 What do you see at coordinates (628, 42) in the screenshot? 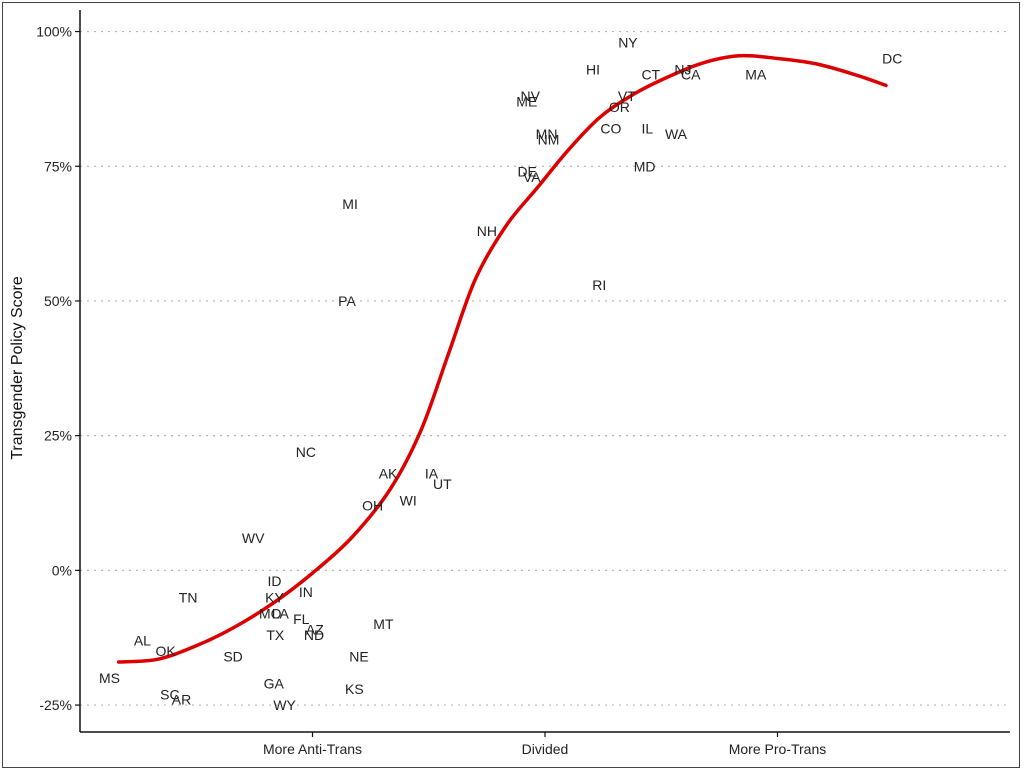
I see `state-label-ny: NY` at bounding box center [628, 42].